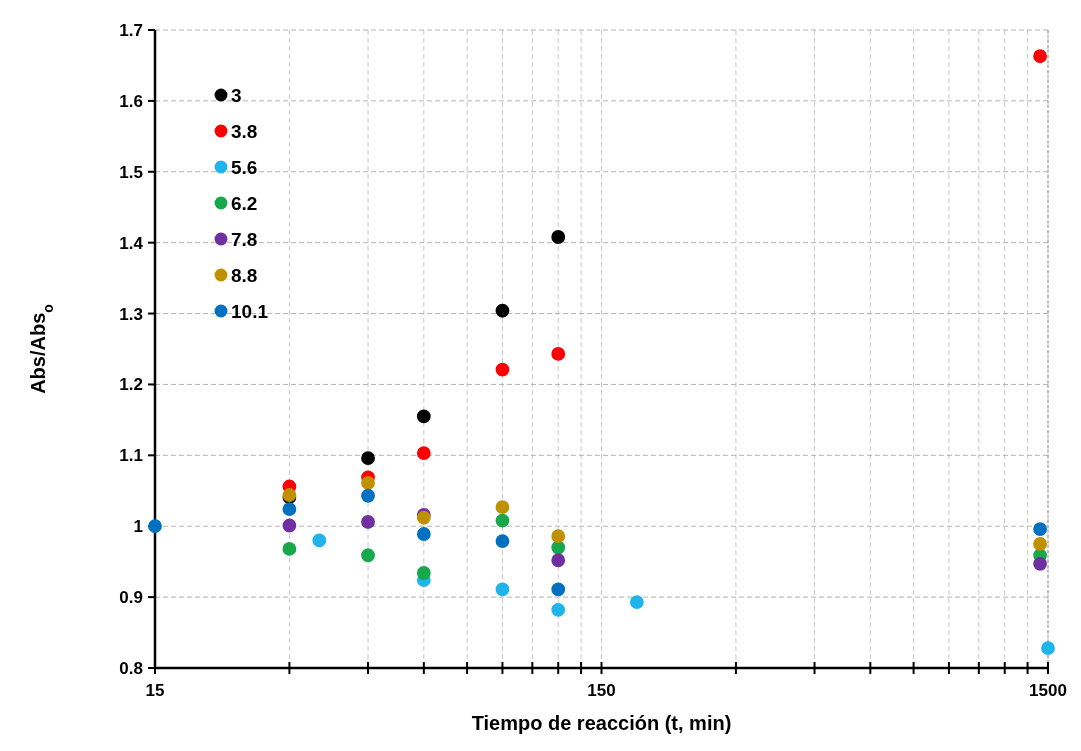 Image resolution: width=1081 pixels, height=751 pixels. Describe the element at coordinates (131, 243) in the screenshot. I see `y-tick-label: 1.4` at that location.